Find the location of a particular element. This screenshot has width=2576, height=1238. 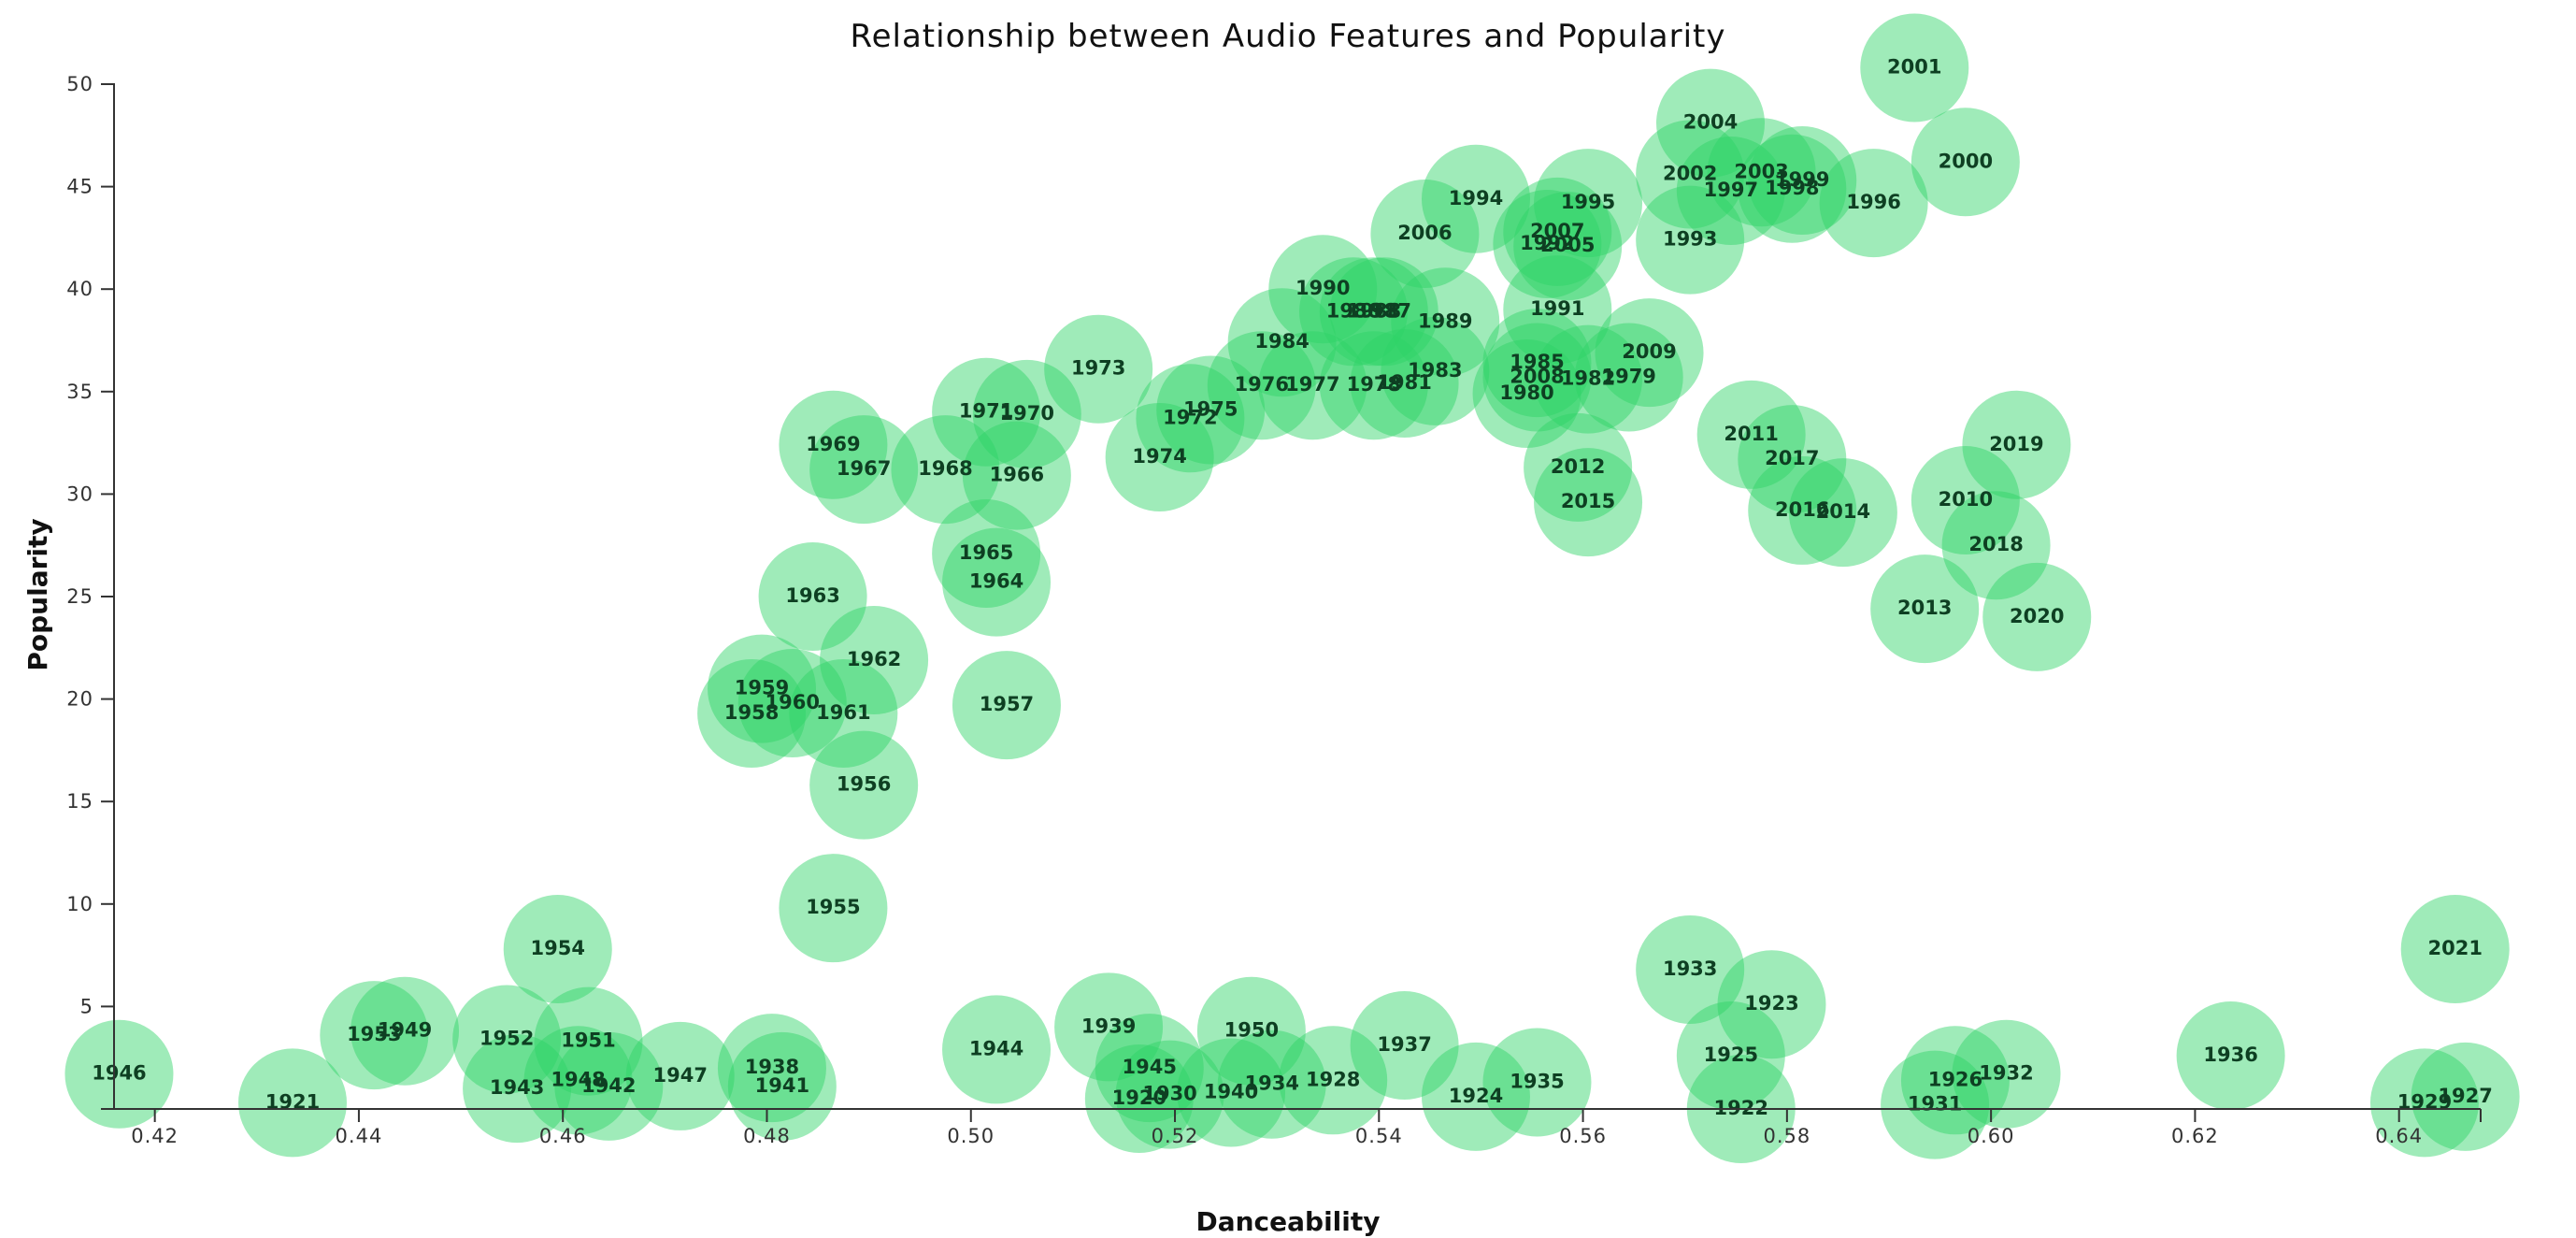

bubble-2021 is located at coordinates (2455, 950).